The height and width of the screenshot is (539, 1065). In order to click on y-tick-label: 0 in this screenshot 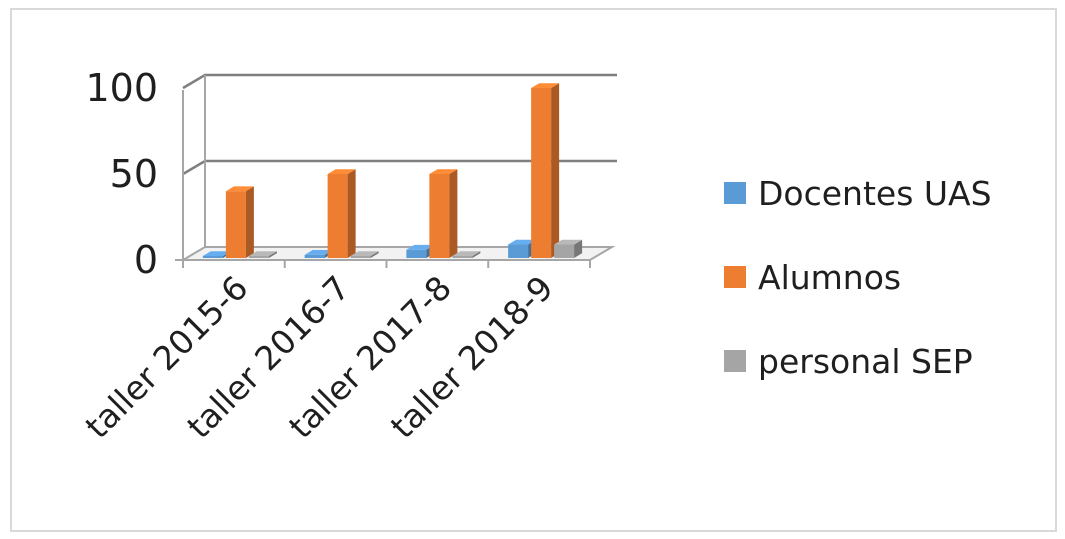, I will do `click(146, 260)`.